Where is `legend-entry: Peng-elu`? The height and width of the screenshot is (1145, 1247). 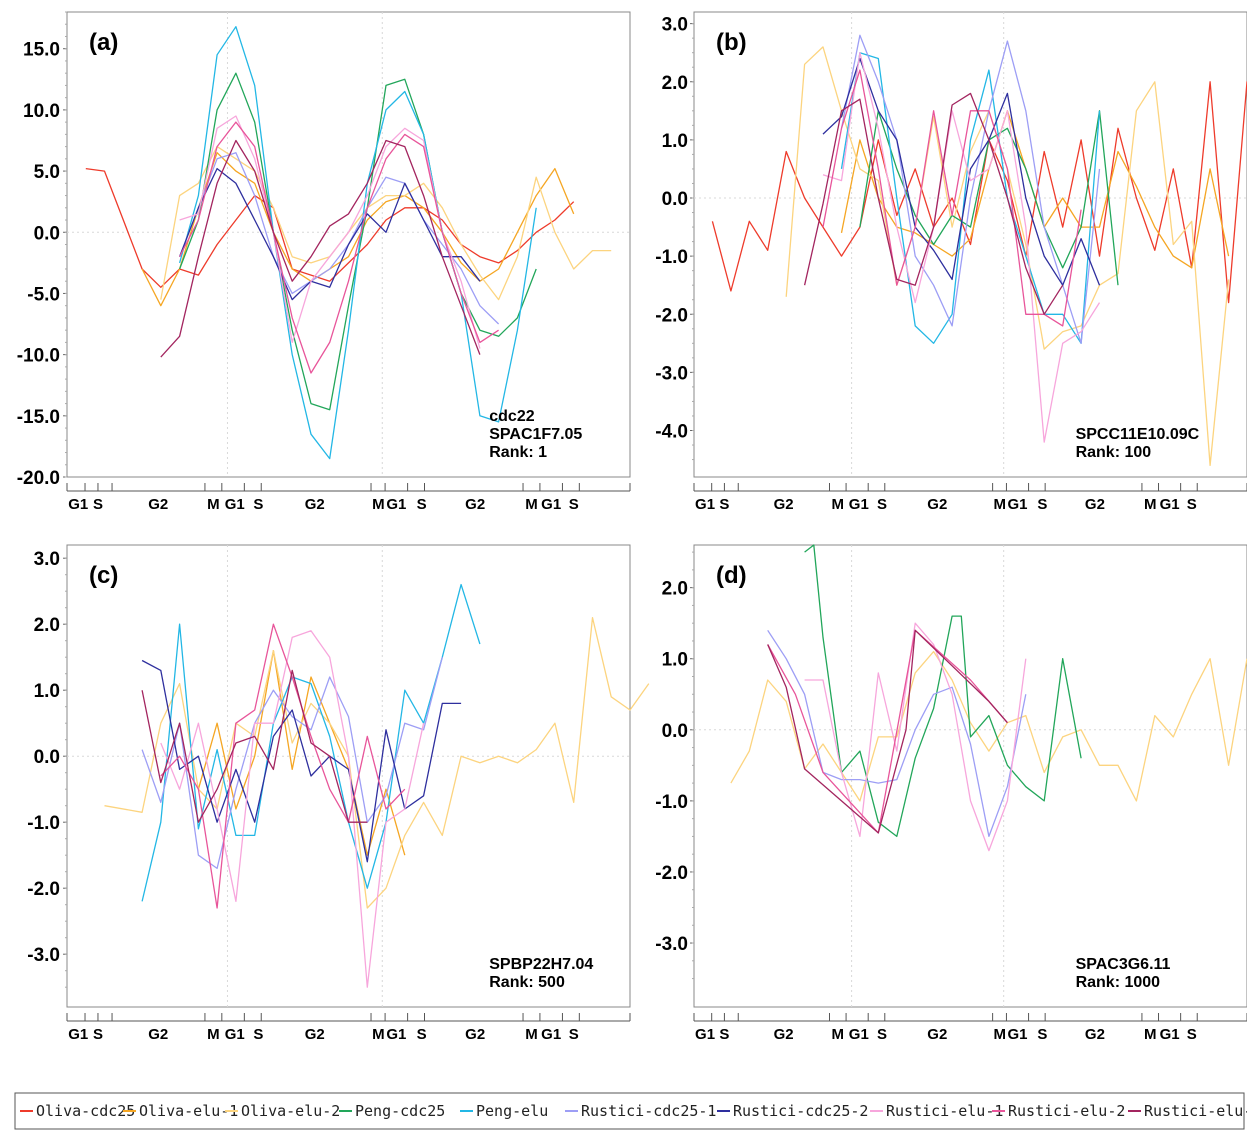 legend-entry: Peng-elu is located at coordinates (512, 1111).